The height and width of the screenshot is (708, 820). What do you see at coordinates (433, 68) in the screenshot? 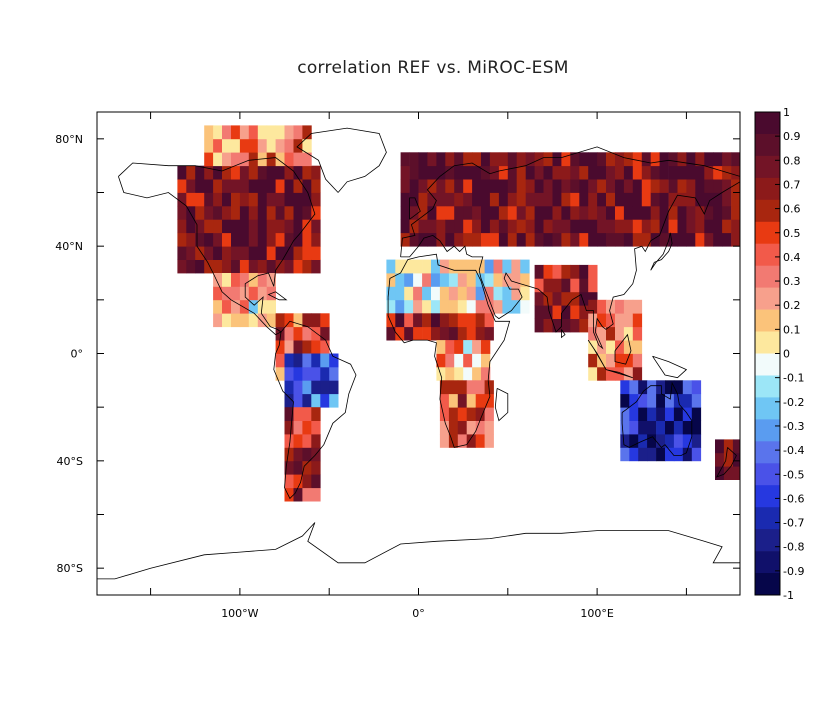
I see `chart-title: correlation REF vs. MiROC-ESM` at bounding box center [433, 68].